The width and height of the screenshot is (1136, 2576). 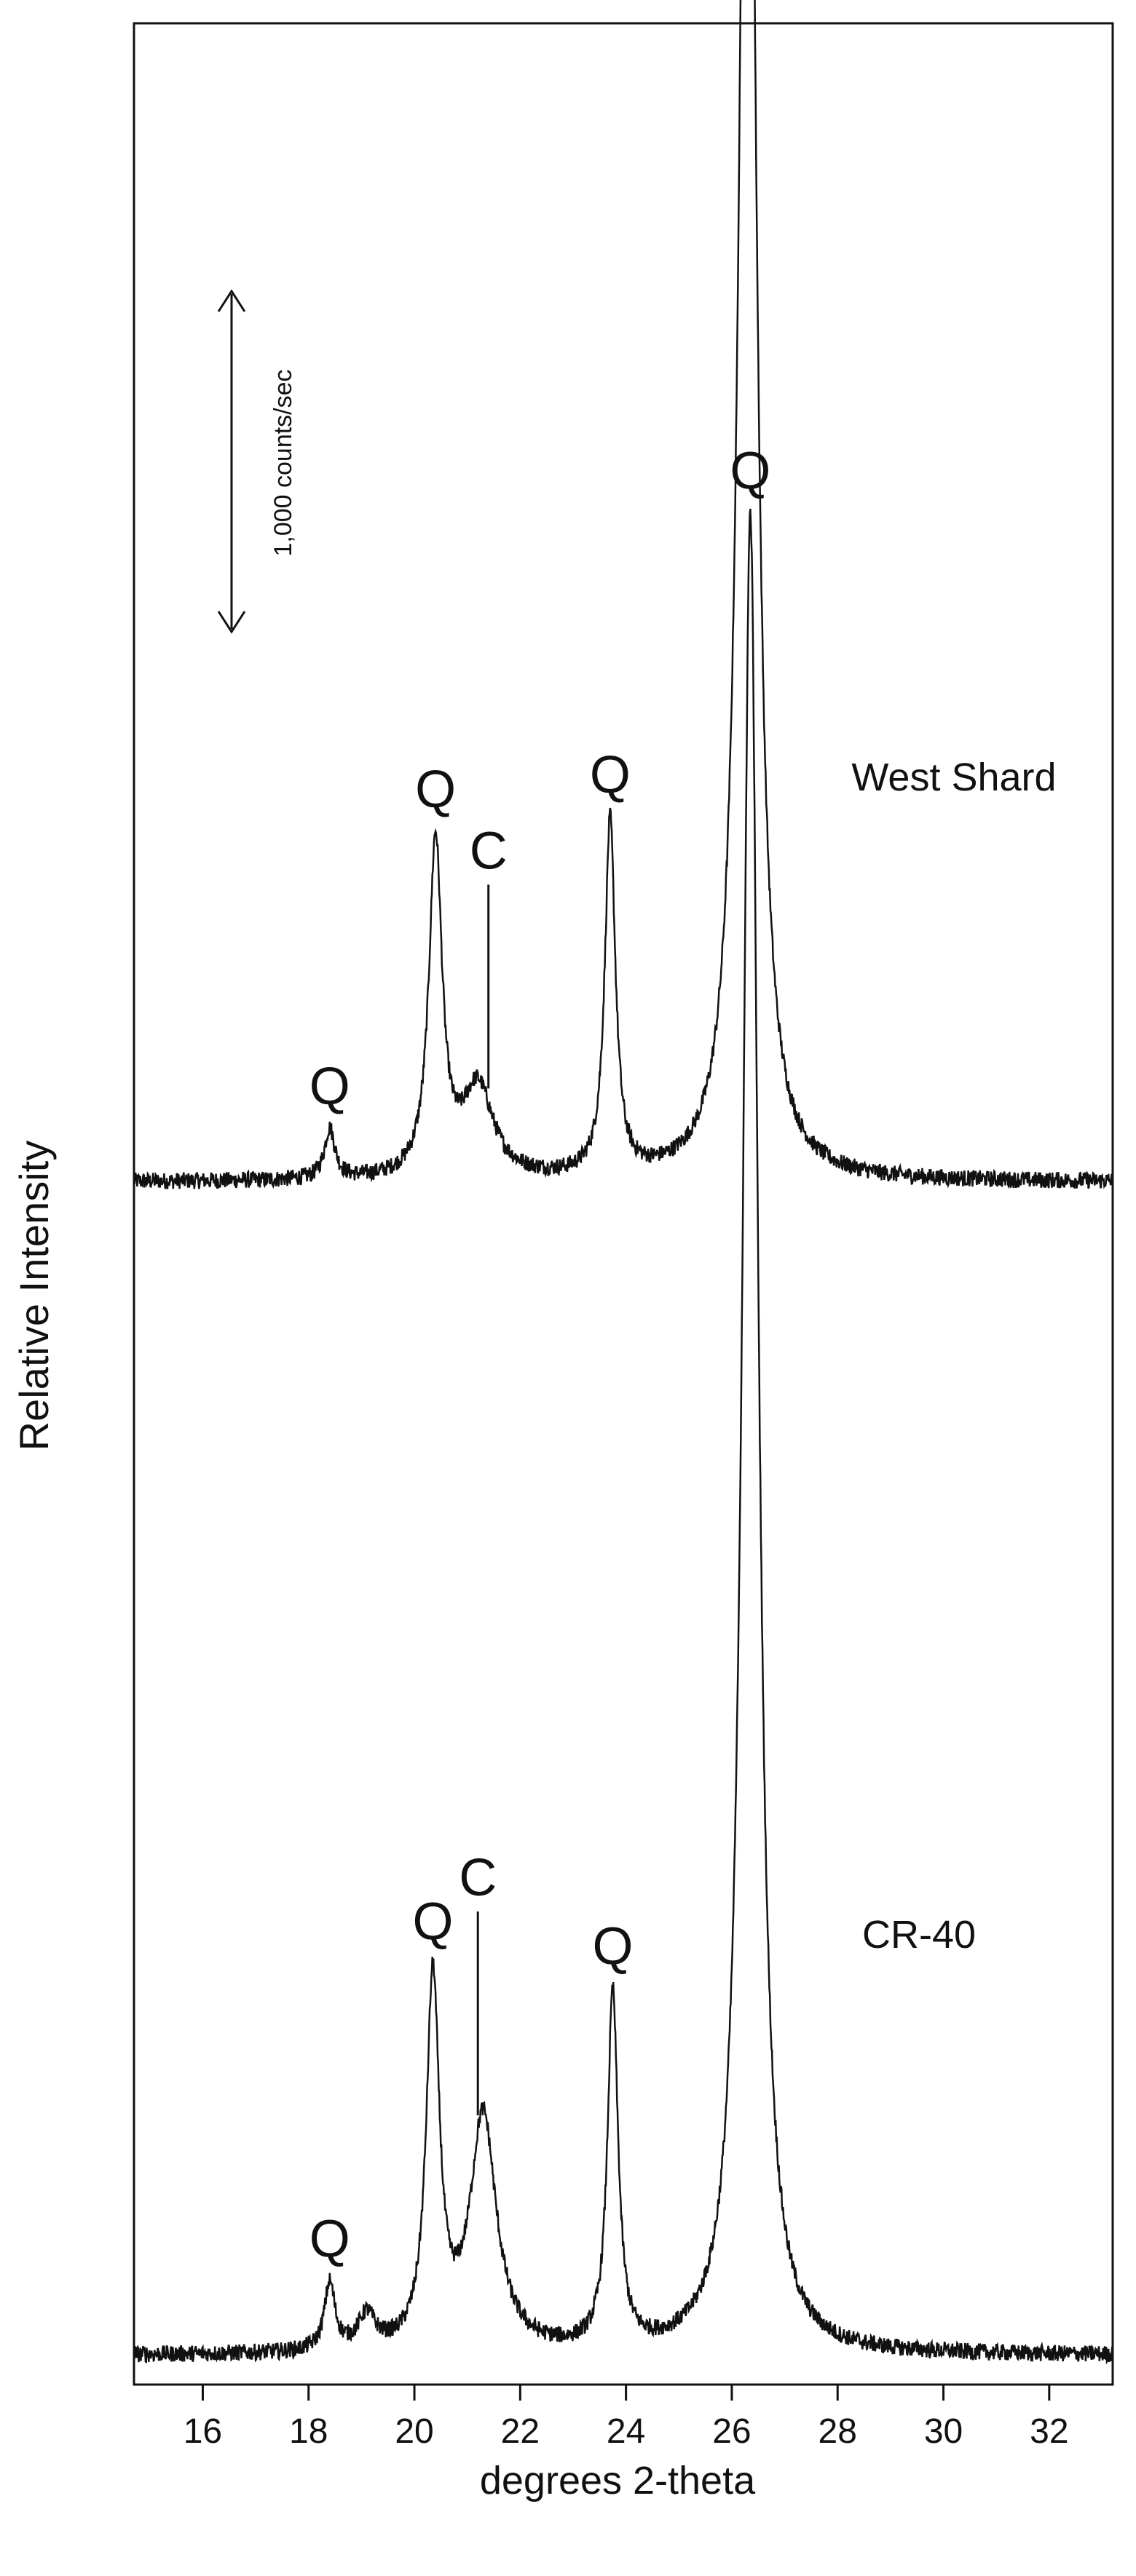 What do you see at coordinates (308, 2431) in the screenshot?
I see `x-tick-label: 18` at bounding box center [308, 2431].